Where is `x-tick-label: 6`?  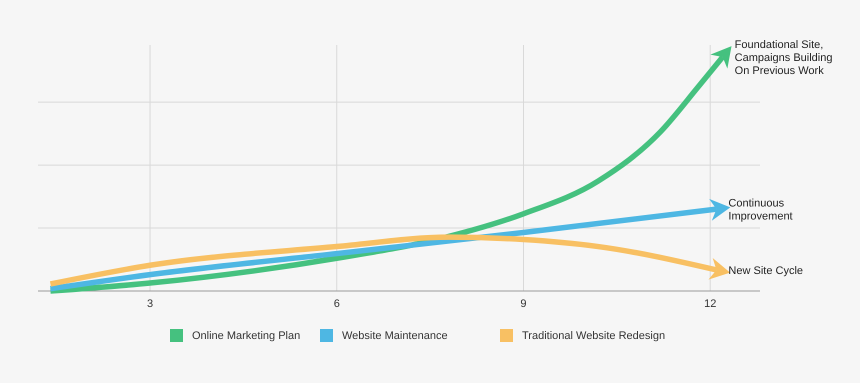
x-tick-label: 6 is located at coordinates (337, 304).